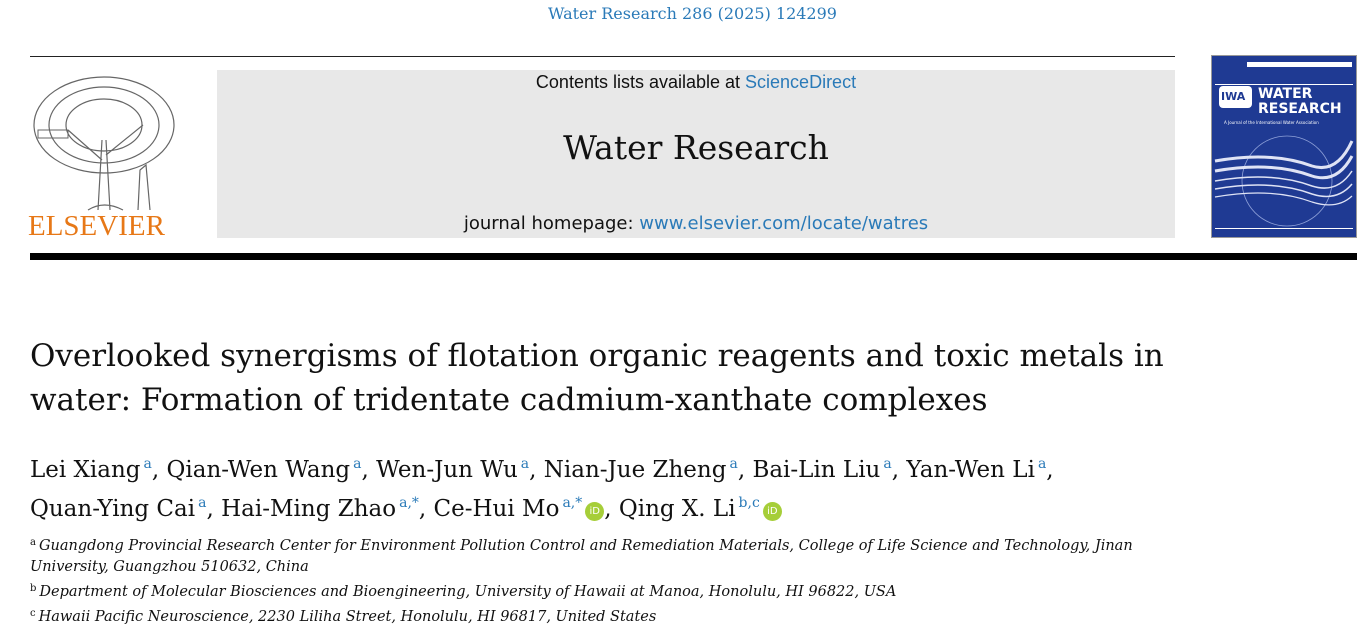  What do you see at coordinates (113, 509) in the screenshot?
I see `author-name: Quan-Ying Cai` at bounding box center [113, 509].